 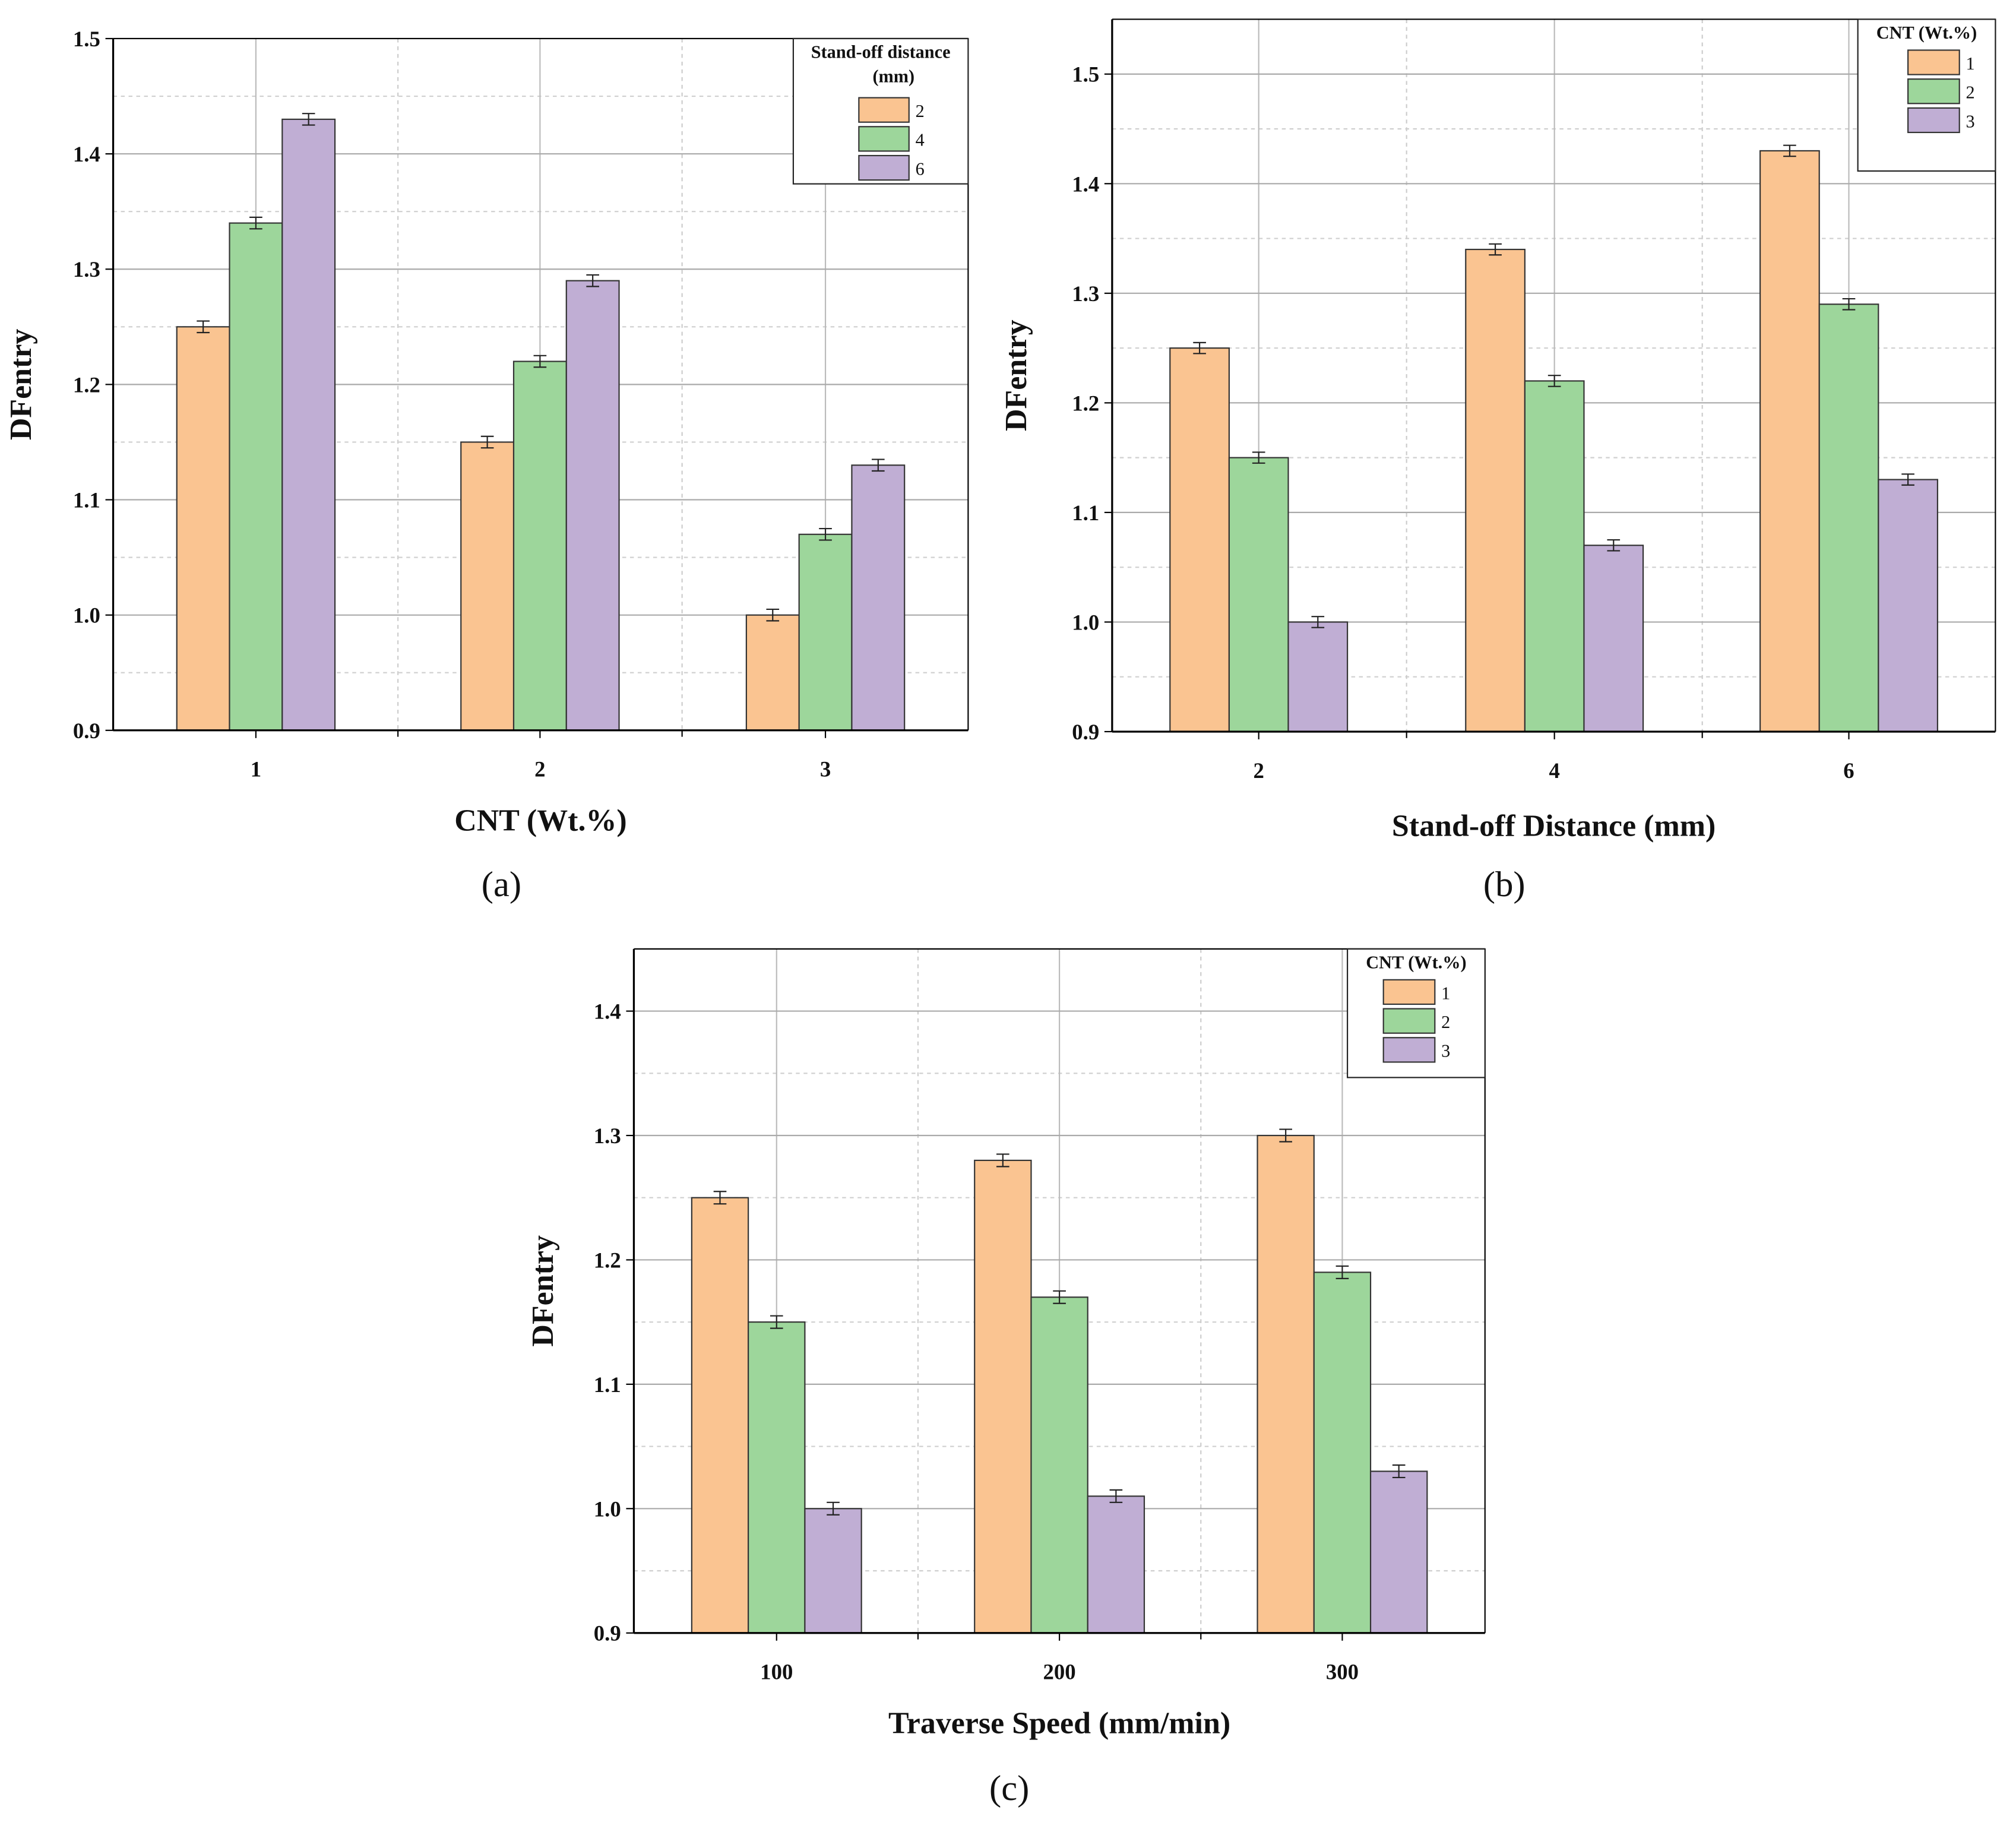 I want to click on legend-label: 6, so click(x=920, y=169).